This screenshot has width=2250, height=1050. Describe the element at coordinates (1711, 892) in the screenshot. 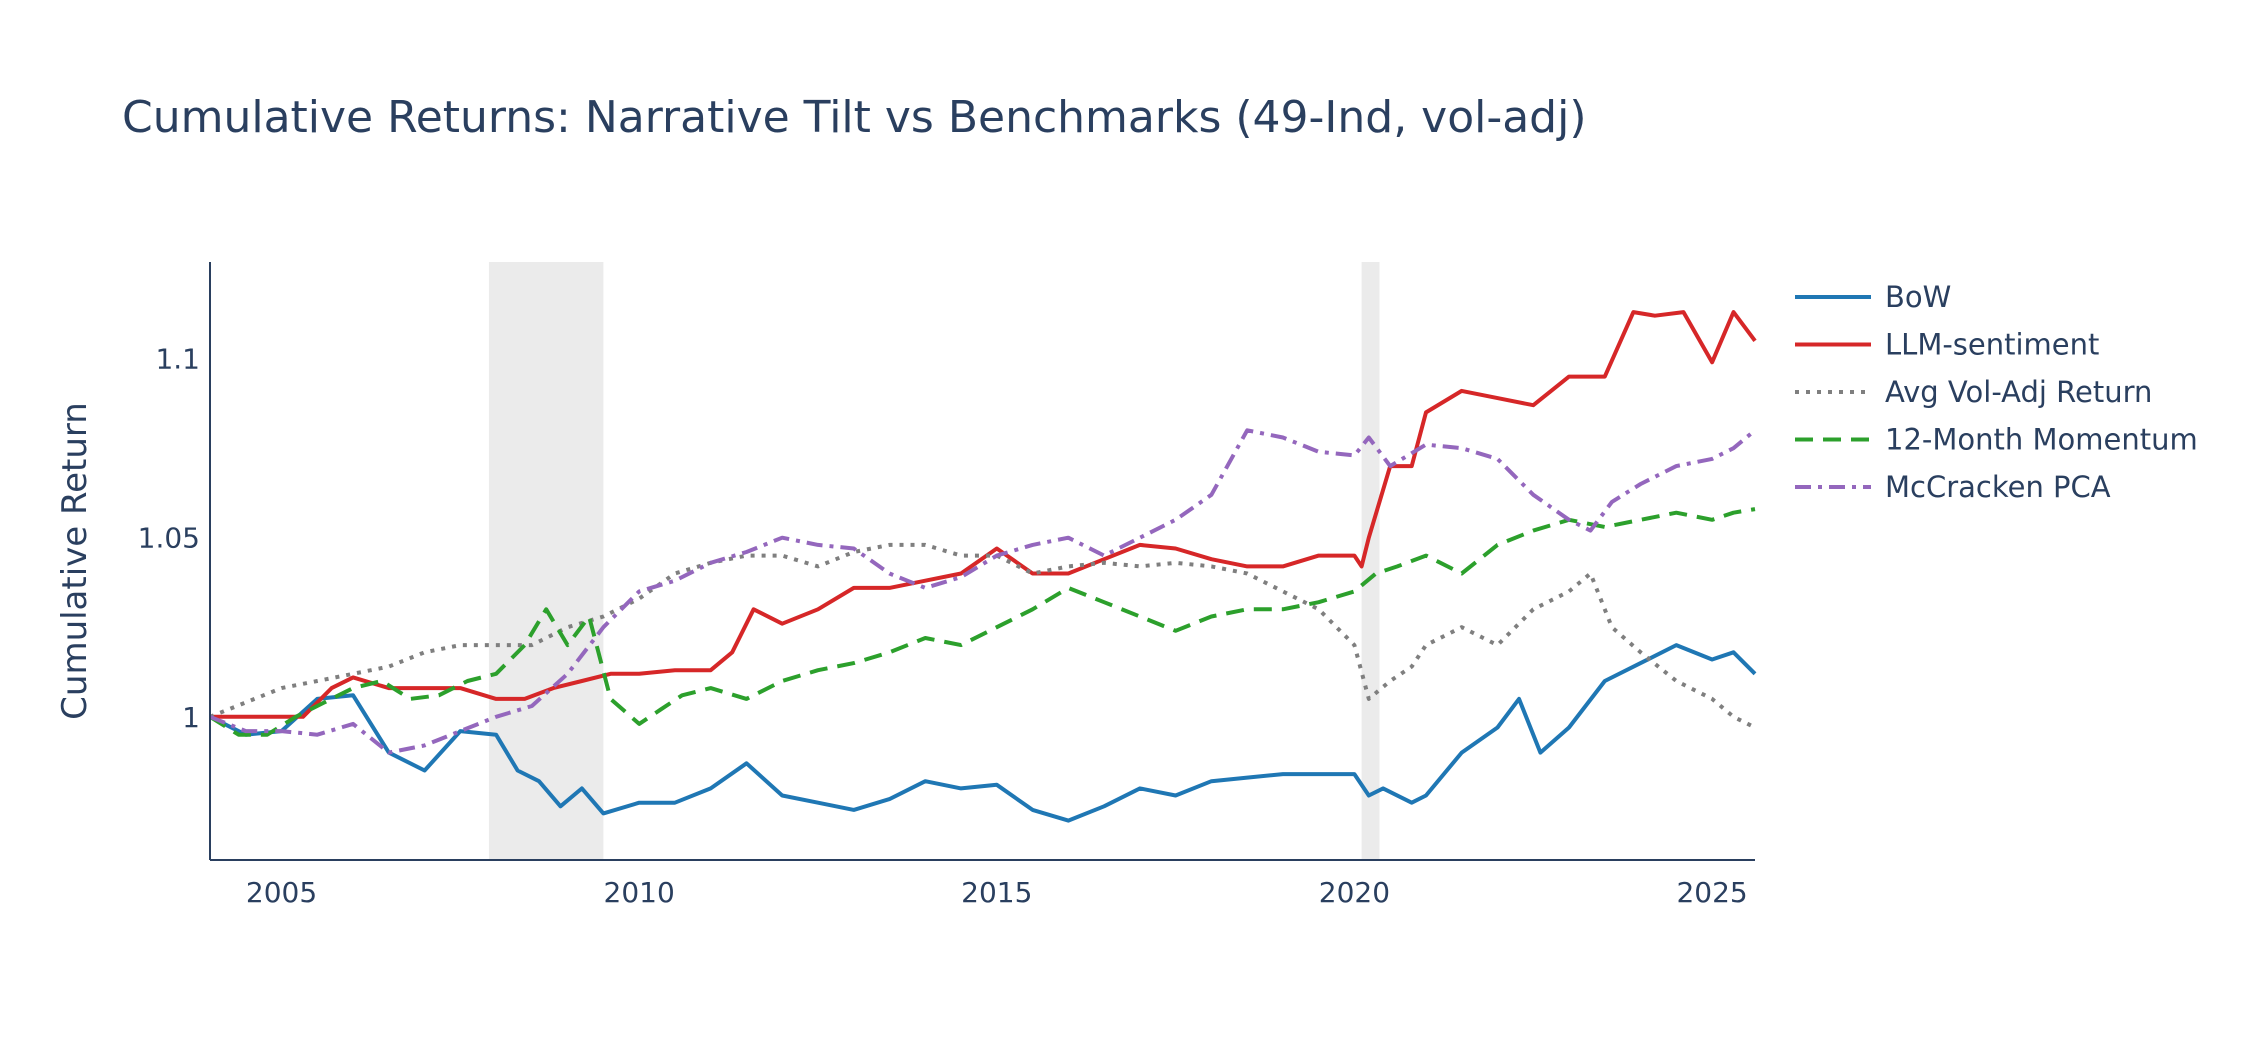

I see `x-tick-label: 2025` at that location.